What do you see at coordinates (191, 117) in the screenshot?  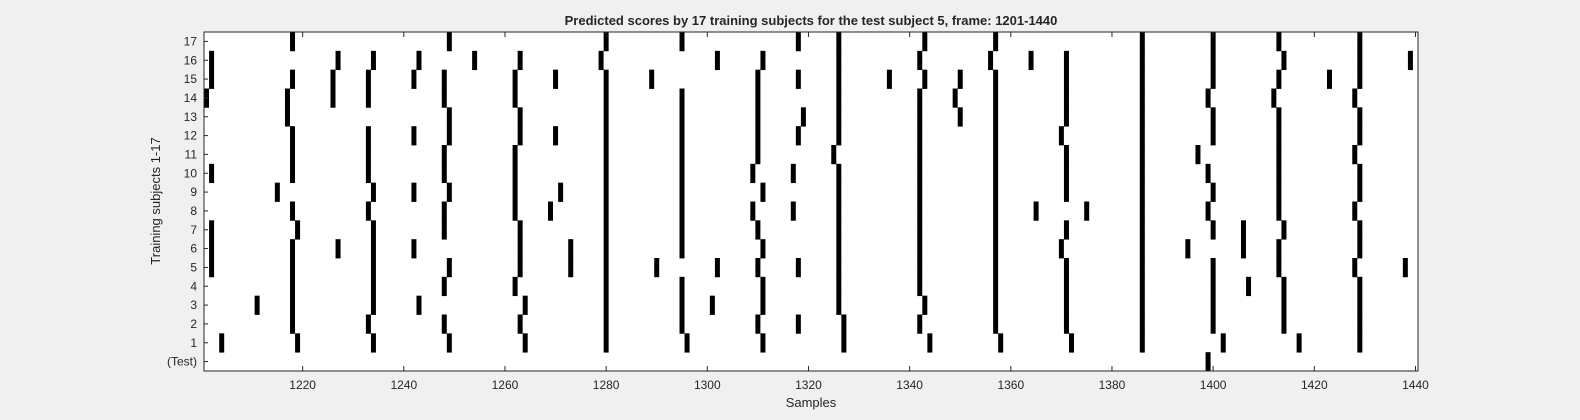 I see `y-tick-label: 13` at bounding box center [191, 117].